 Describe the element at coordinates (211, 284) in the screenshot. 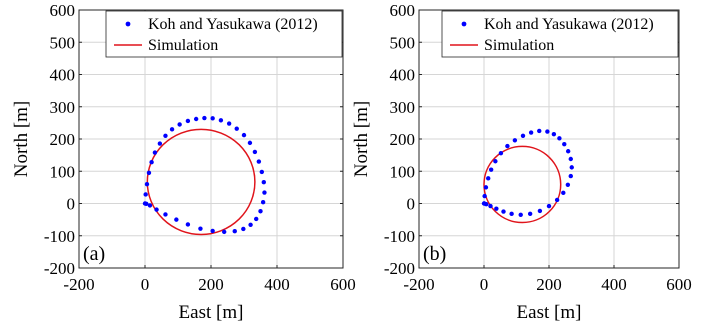

I see `x-tick-label: 200` at that location.